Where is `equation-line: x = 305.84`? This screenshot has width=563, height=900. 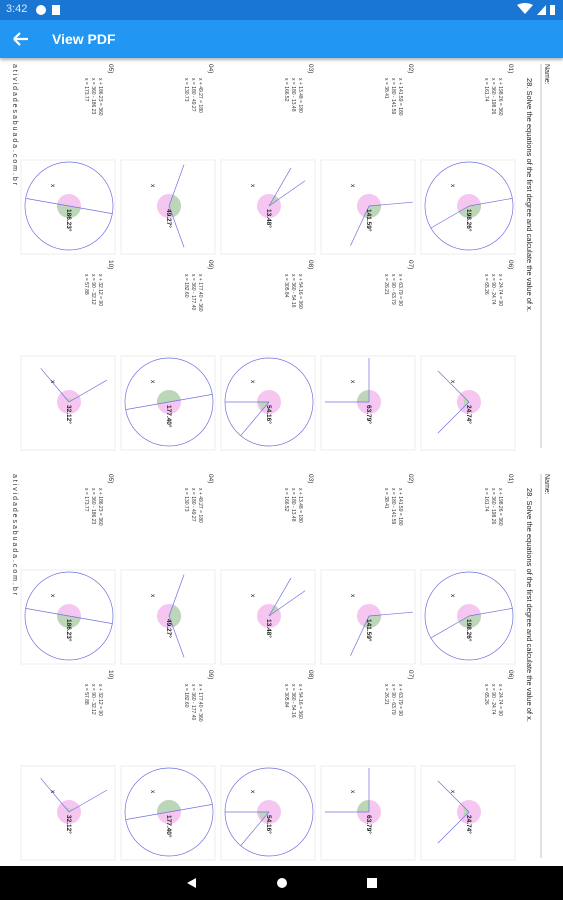
equation-line: x = 305.84 is located at coordinates (286, 696).